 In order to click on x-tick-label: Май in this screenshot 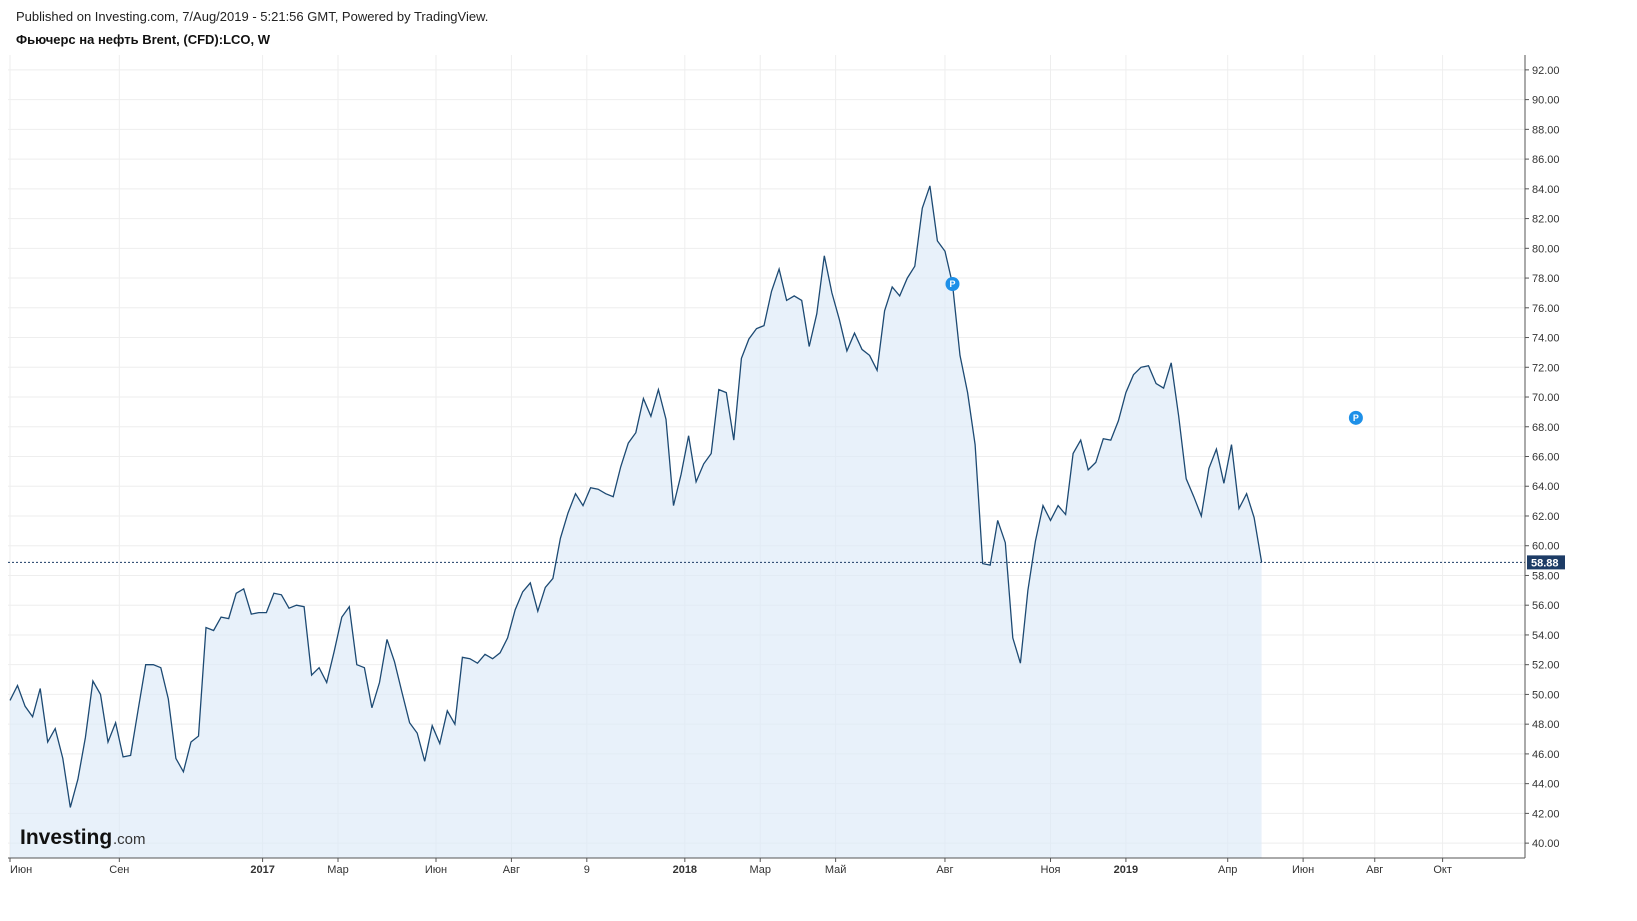, I will do `click(836, 870)`.